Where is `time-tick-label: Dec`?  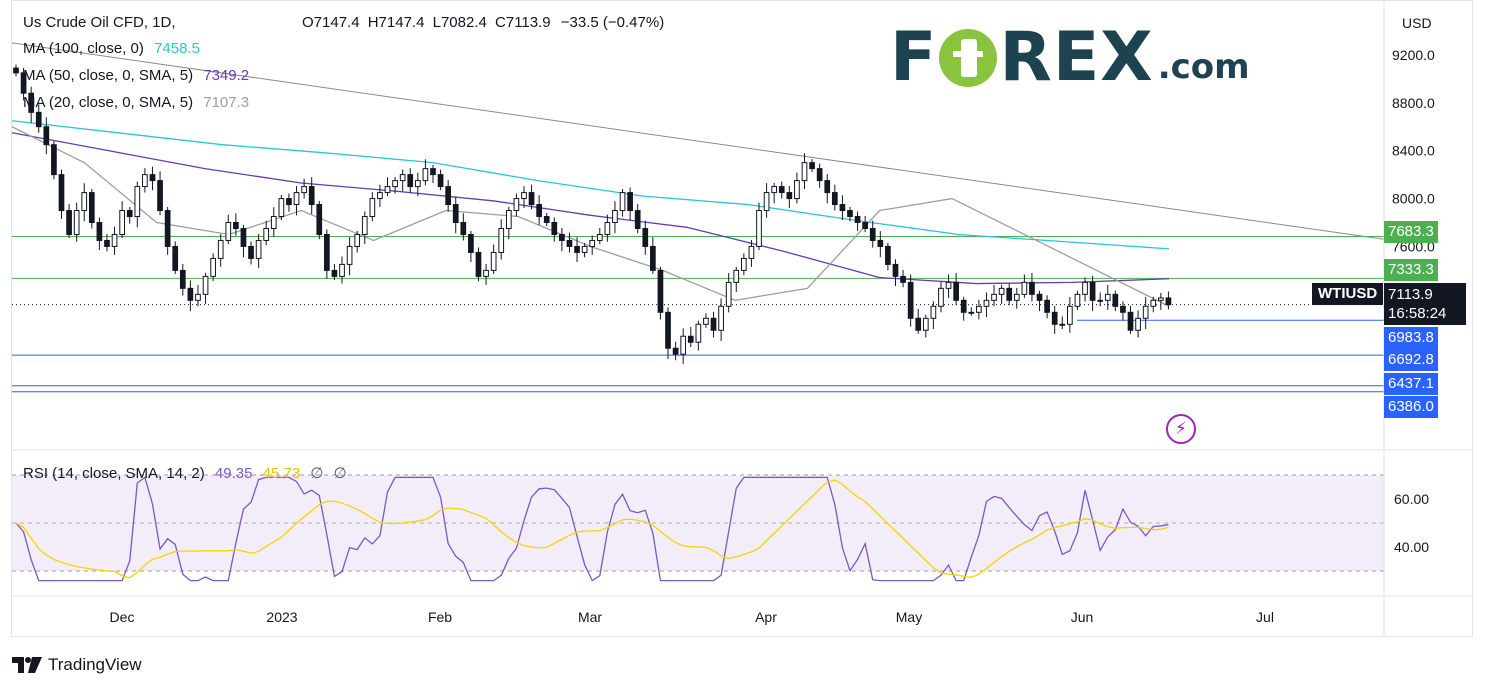 time-tick-label: Dec is located at coordinates (122, 617).